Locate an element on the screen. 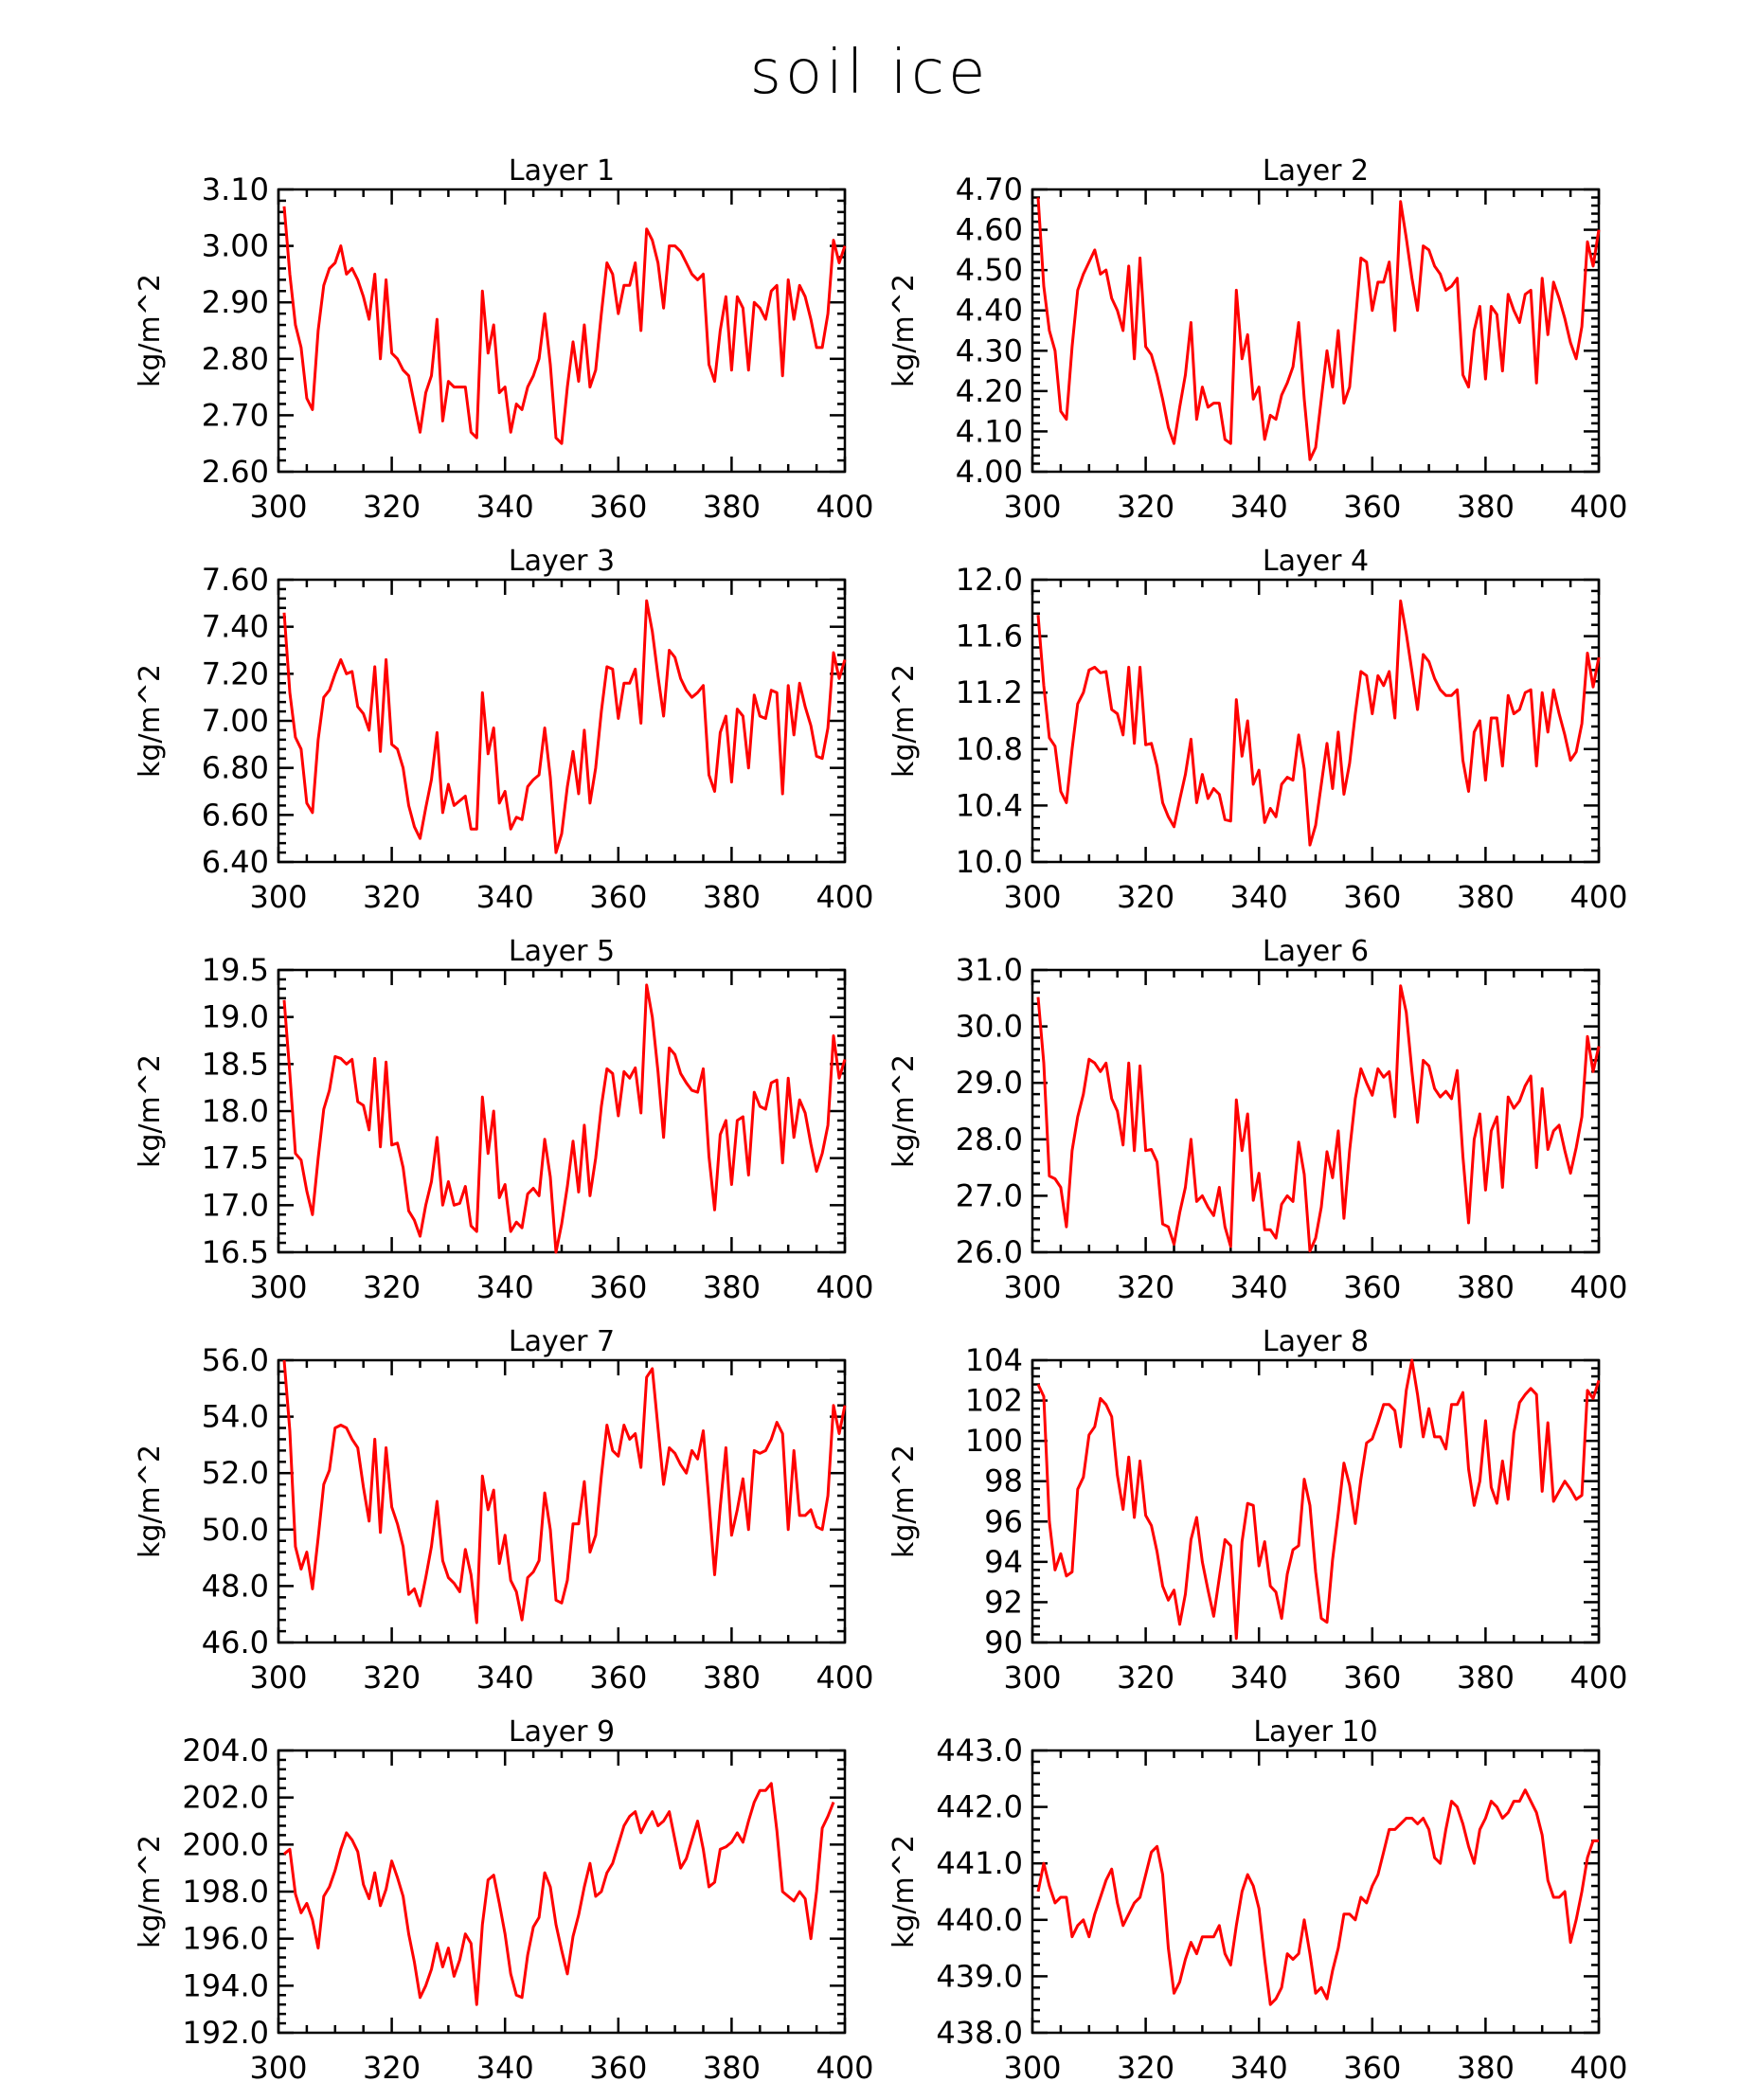 This screenshot has width=1739, height=2100. y-tick-label: 2.90 is located at coordinates (236, 302).